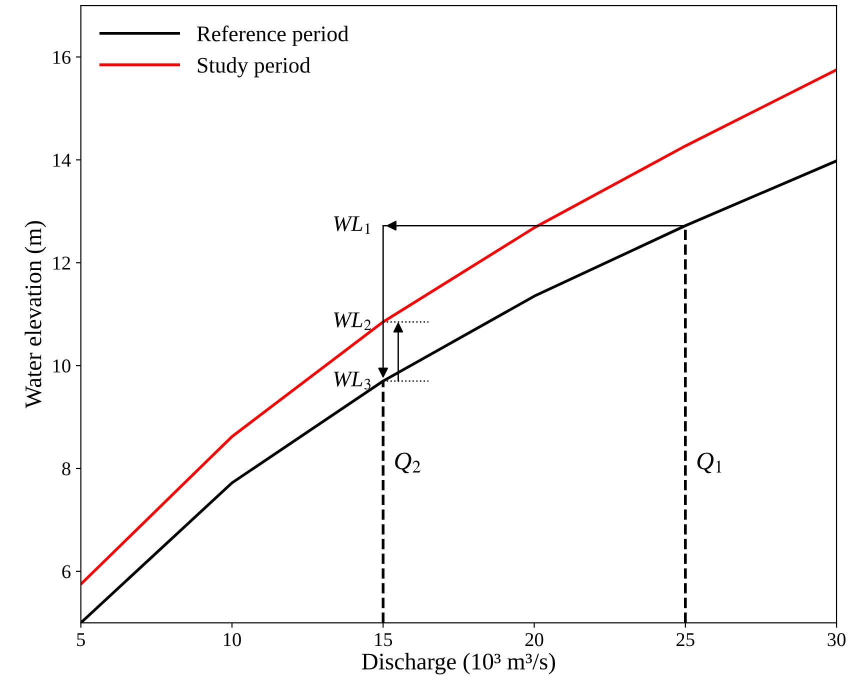 Image resolution: width=851 pixels, height=692 pixels. Describe the element at coordinates (685, 639) in the screenshot. I see `x-tick-label: 25` at that location.